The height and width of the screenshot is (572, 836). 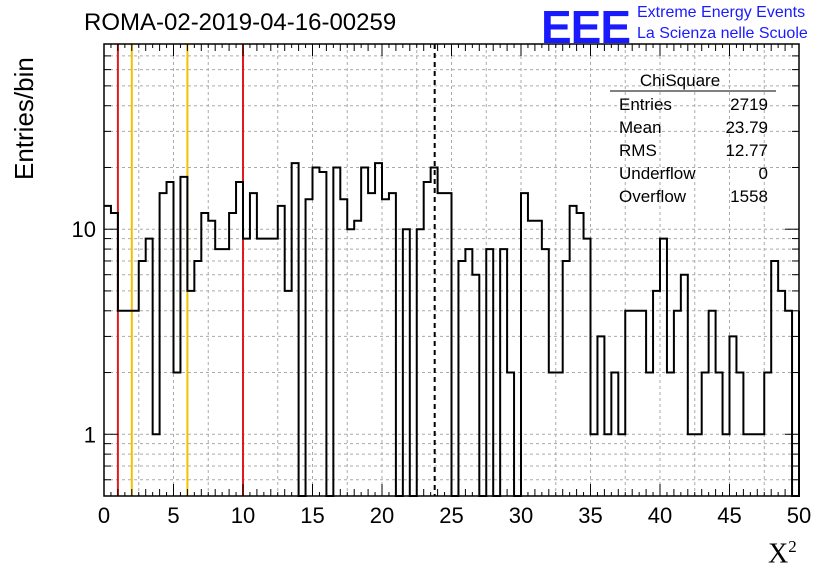 What do you see at coordinates (645, 104) in the screenshot?
I see `stats-row-label: Entries` at bounding box center [645, 104].